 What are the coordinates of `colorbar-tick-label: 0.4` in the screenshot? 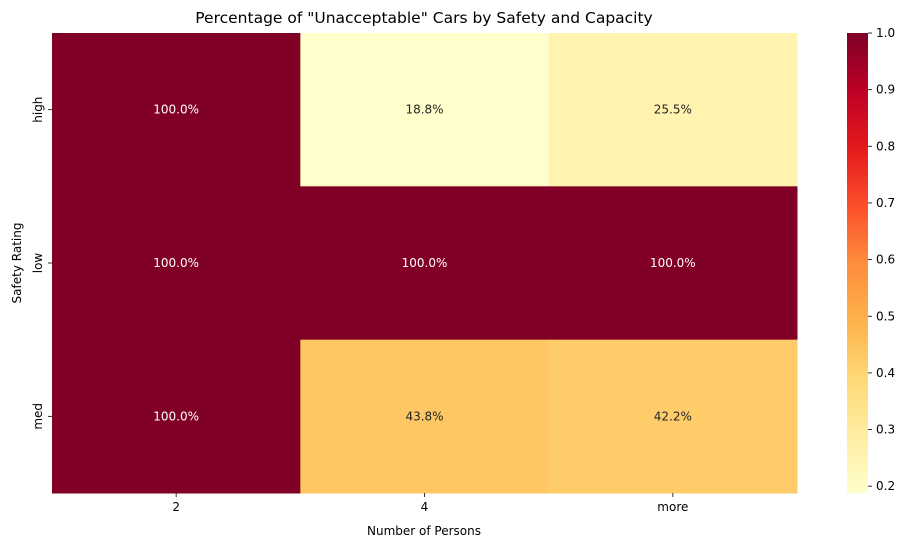 It's located at (885, 373).